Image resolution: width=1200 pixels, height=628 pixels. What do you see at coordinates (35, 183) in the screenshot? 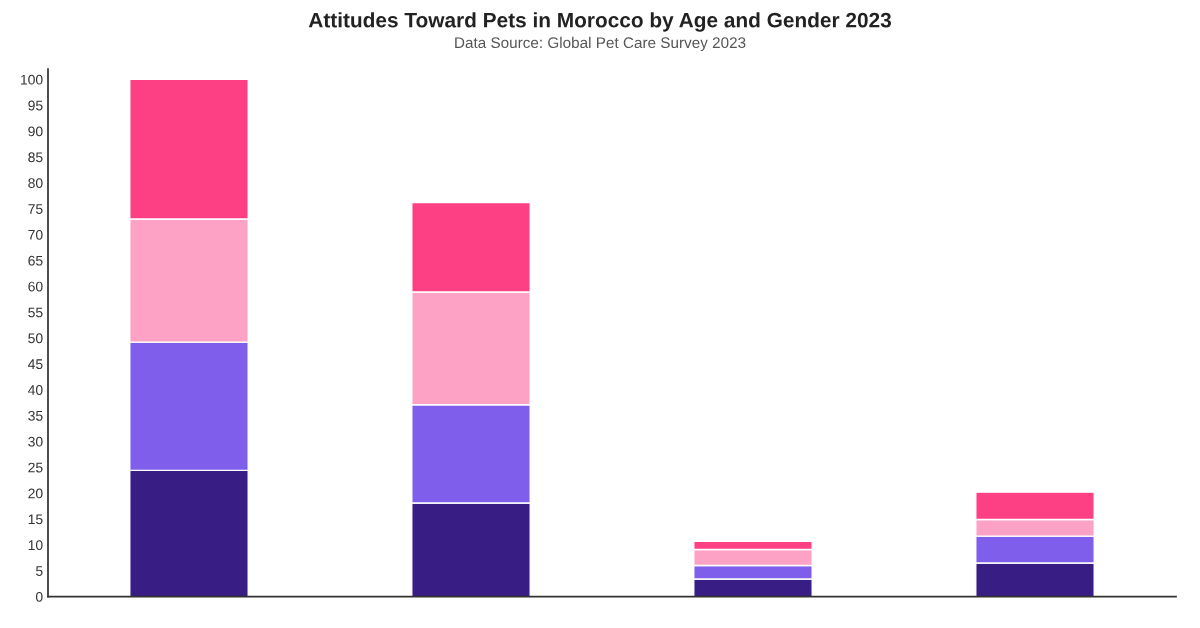
I see `y-tick-label: 80` at bounding box center [35, 183].